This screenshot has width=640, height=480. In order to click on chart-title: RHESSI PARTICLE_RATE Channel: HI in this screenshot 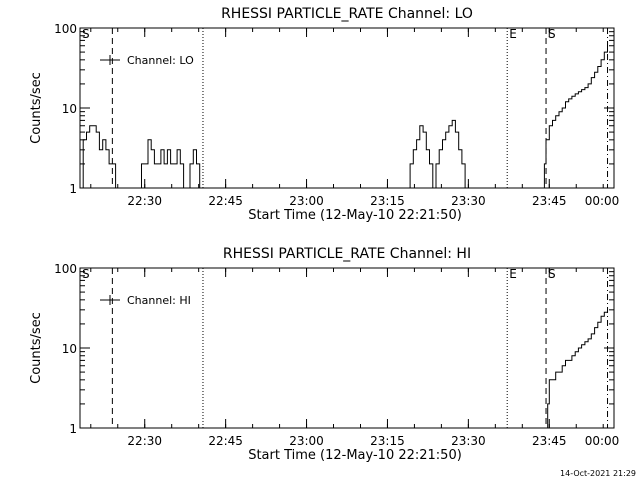, I will do `click(347, 254)`.